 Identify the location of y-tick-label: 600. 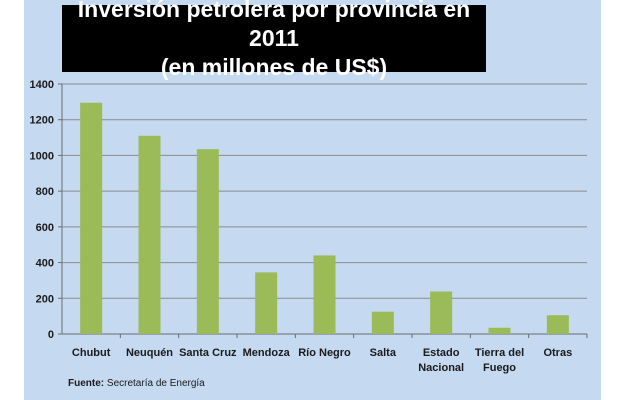
(45, 228).